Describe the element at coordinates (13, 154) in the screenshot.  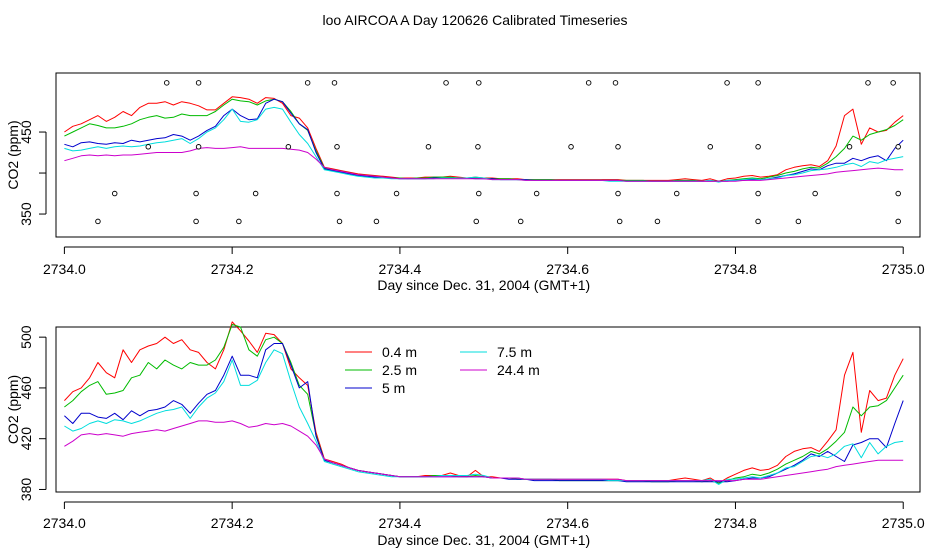
I see `panel0-y-axis-label: CO2 (ppm)` at that location.